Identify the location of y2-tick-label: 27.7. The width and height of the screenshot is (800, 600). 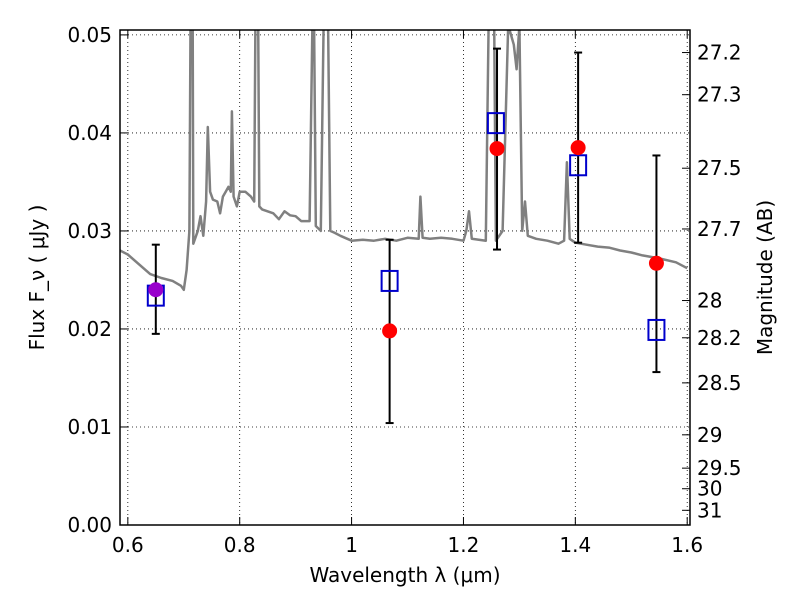
(719, 229).